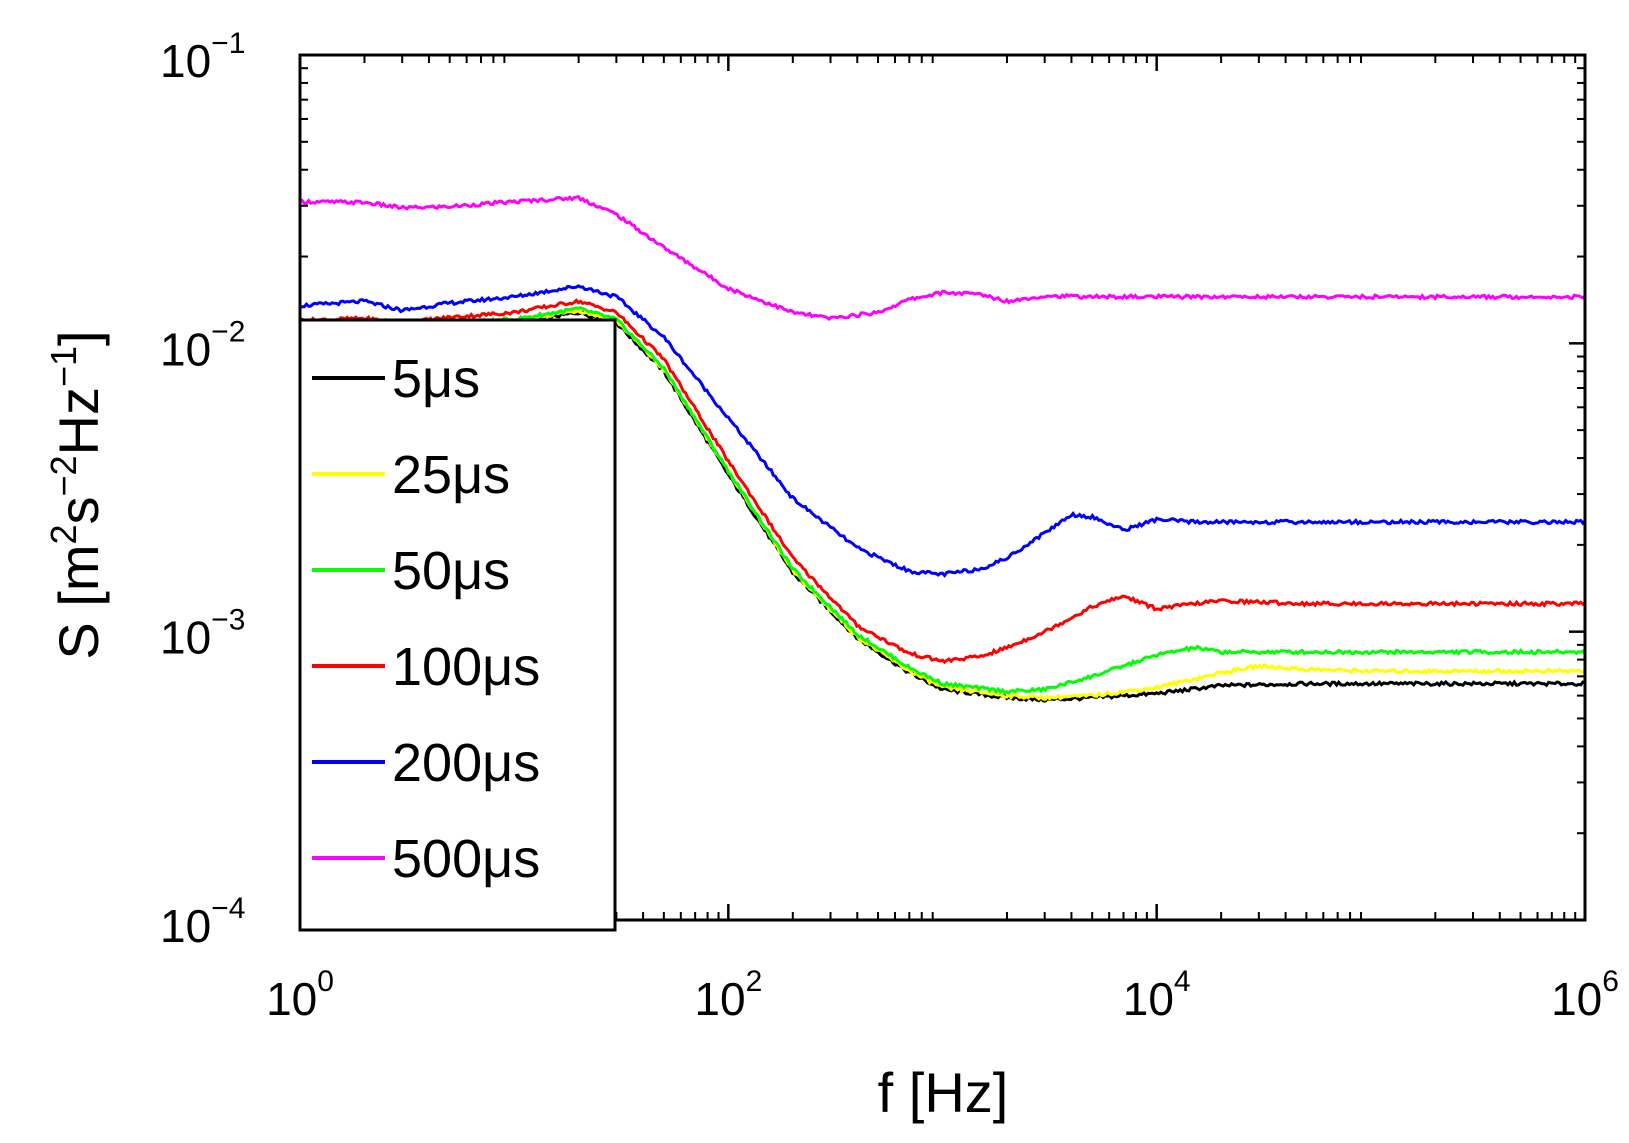 This screenshot has width=1629, height=1143. What do you see at coordinates (202, 634) in the screenshot?
I see `y-tick-label: 10⁻³` at bounding box center [202, 634].